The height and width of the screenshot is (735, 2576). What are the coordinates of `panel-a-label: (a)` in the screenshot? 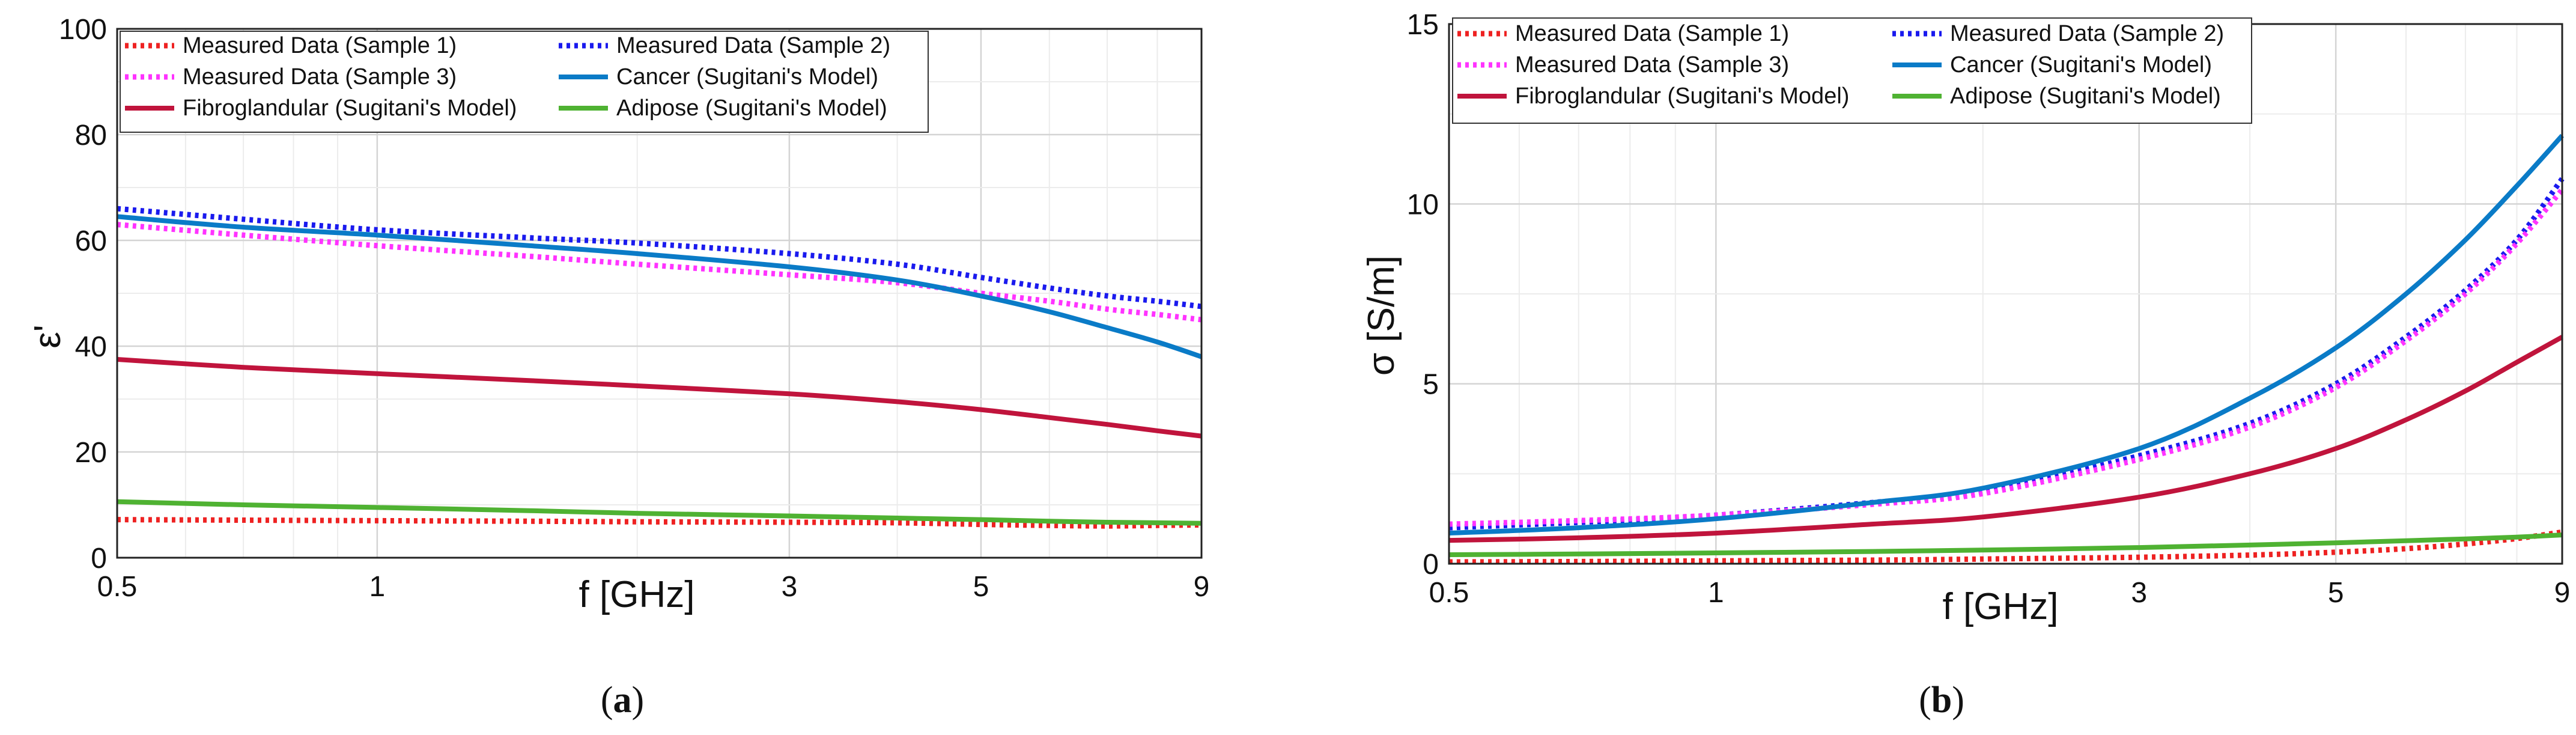 It's located at (622, 700).